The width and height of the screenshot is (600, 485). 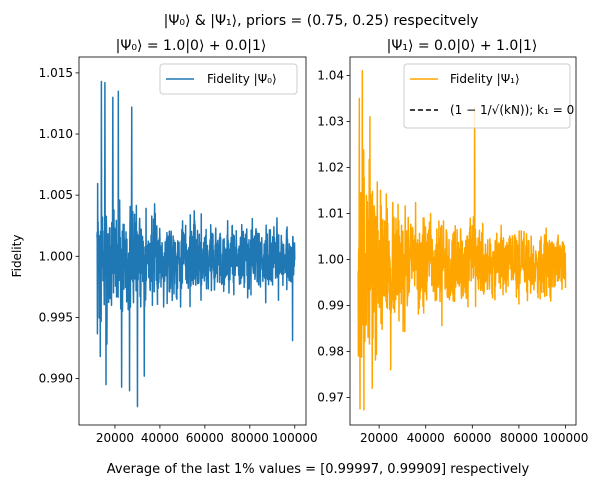 What do you see at coordinates (330, 121) in the screenshot?
I see `right-y-tick-label: 1.03` at bounding box center [330, 121].